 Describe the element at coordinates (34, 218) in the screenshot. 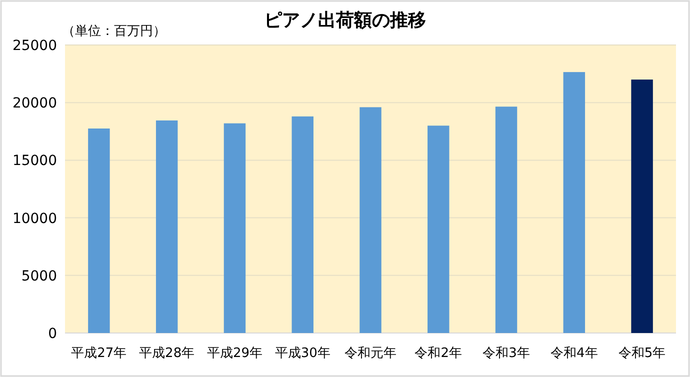

I see `y-tick-label: 10000` at that location.